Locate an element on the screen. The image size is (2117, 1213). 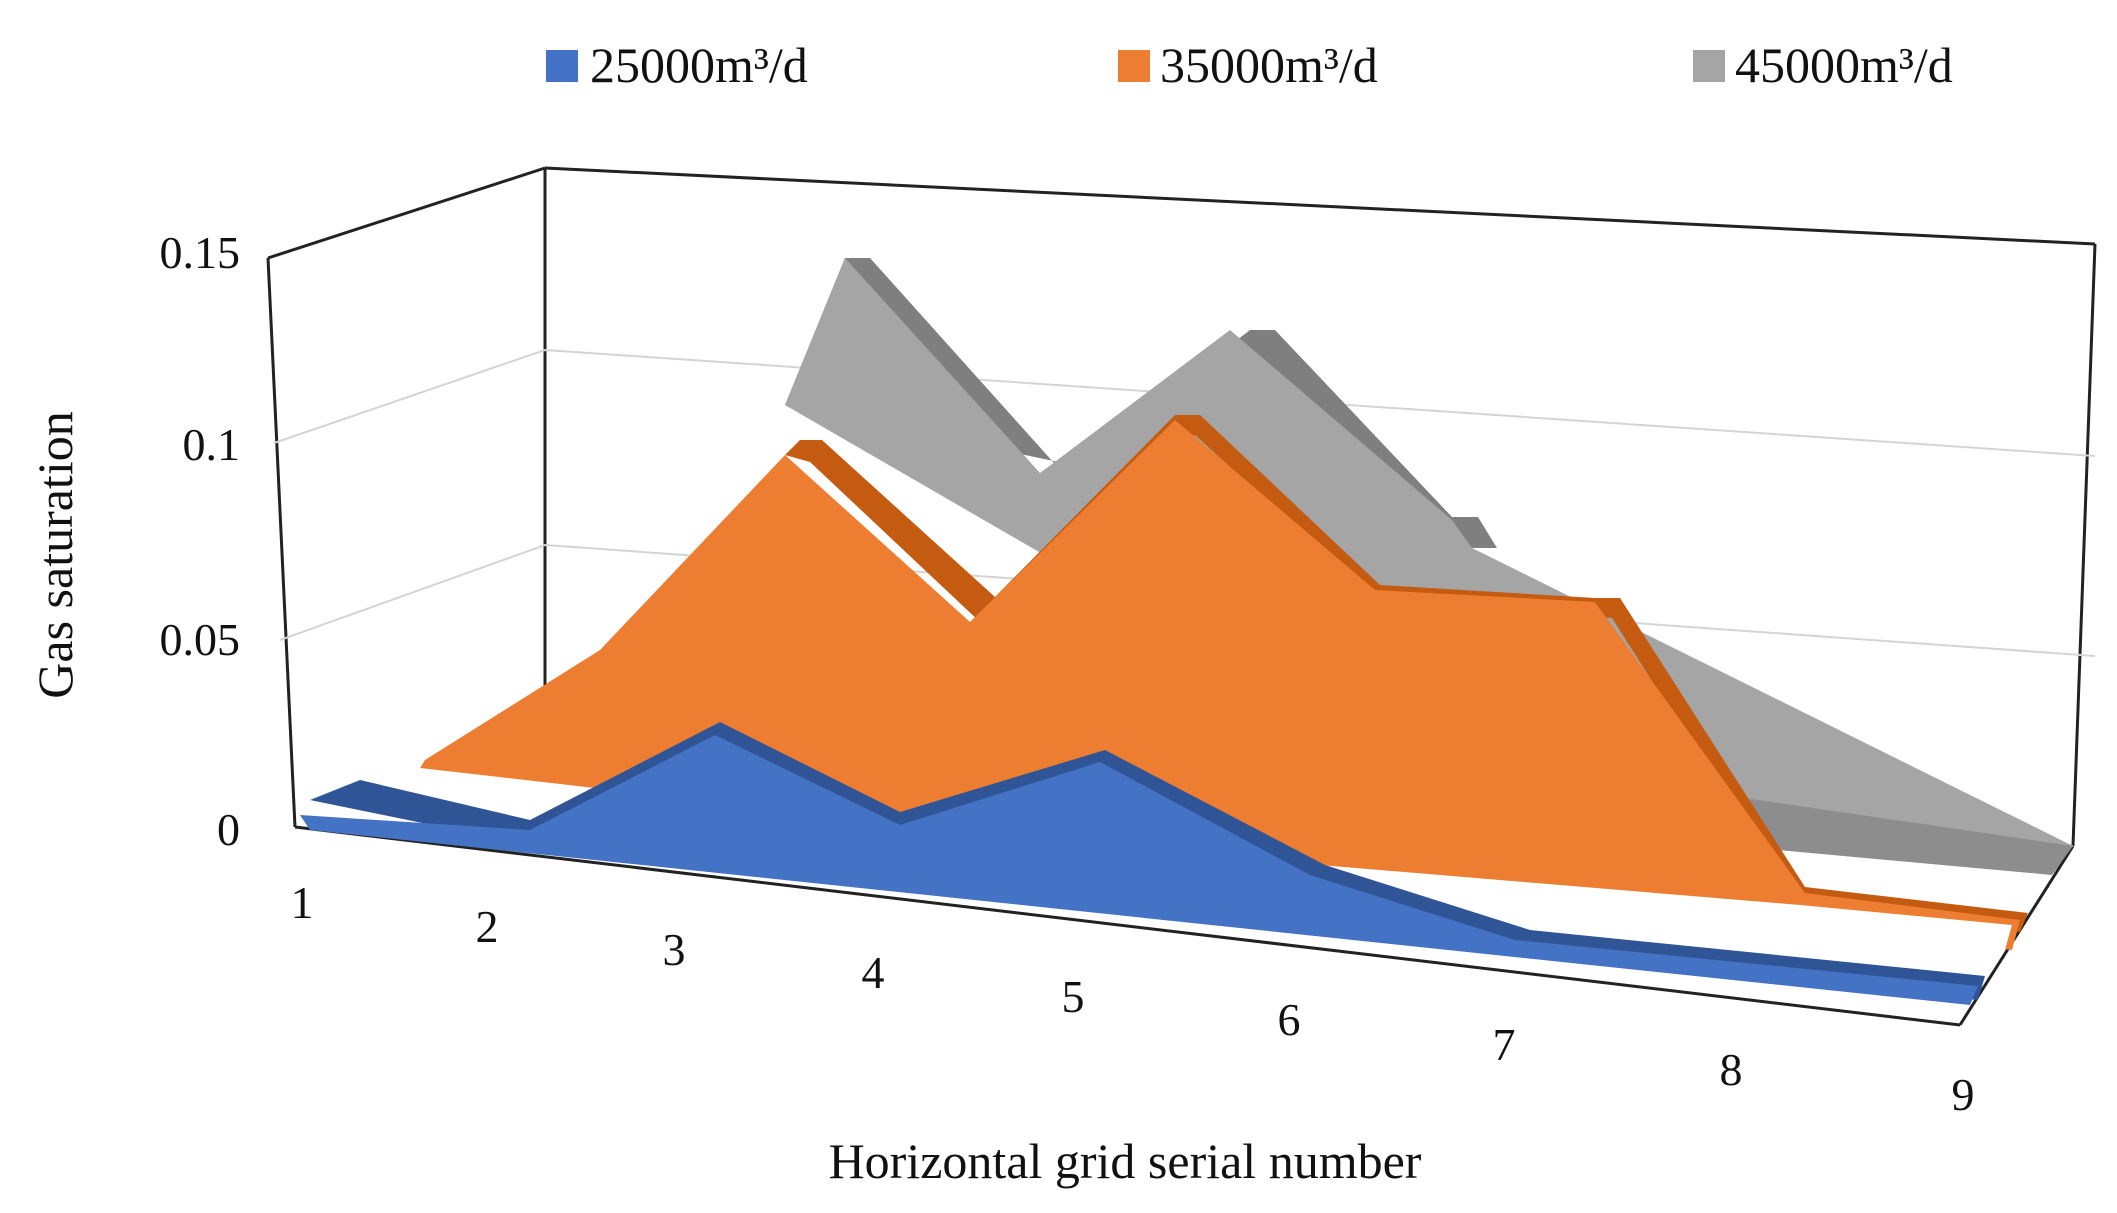
y-tick-label: 0.15 is located at coordinates (200, 252).